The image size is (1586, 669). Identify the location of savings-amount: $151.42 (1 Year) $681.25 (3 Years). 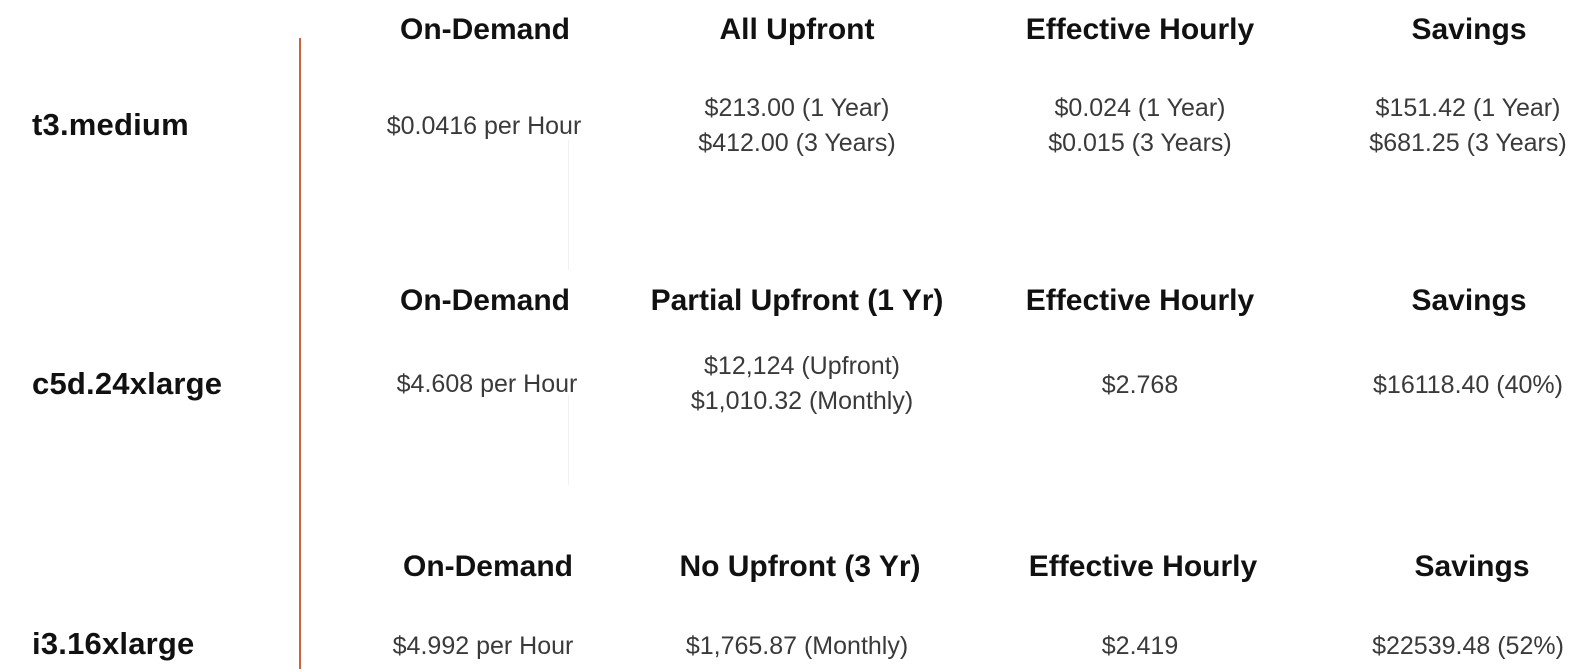
(1467, 126).